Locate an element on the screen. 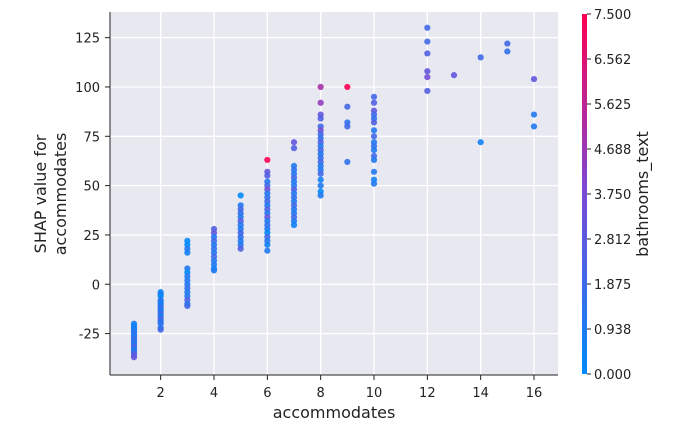 The height and width of the screenshot is (433, 674). colorbar-tick-label: 0.000 is located at coordinates (612, 375).